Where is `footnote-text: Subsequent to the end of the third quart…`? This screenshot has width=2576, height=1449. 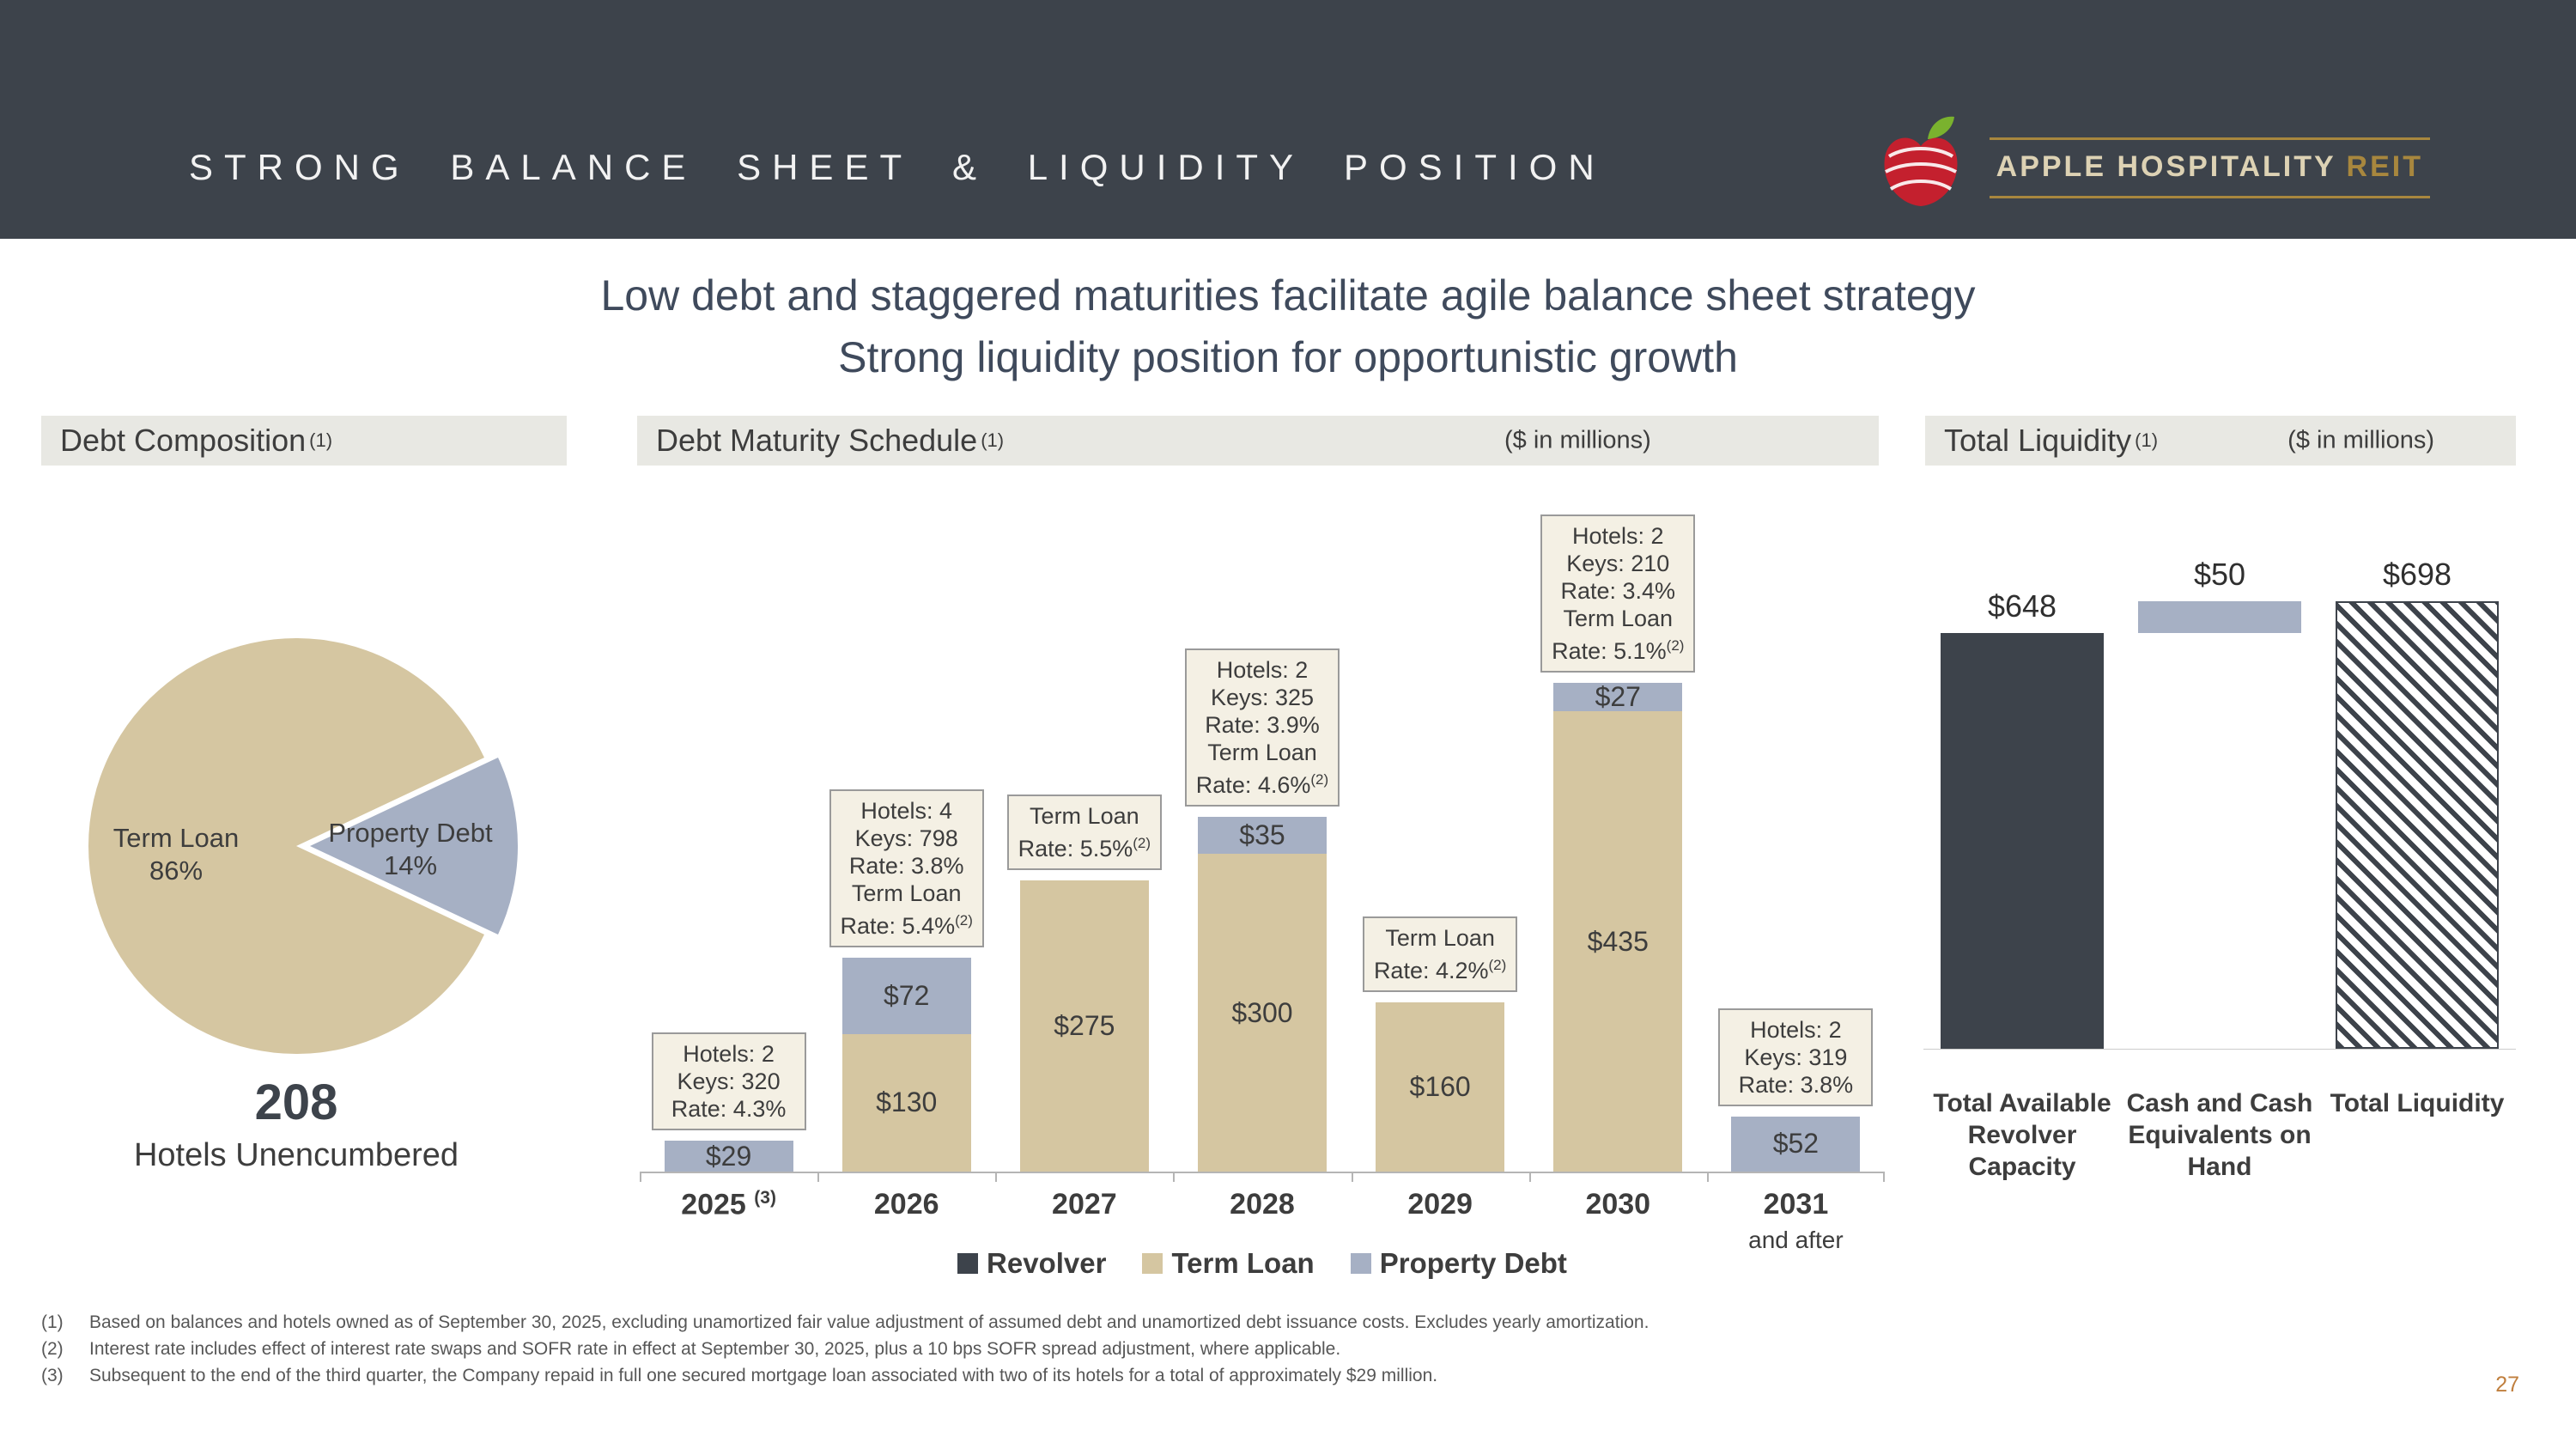 footnote-text: Subsequent to the end of the third quart… is located at coordinates (764, 1375).